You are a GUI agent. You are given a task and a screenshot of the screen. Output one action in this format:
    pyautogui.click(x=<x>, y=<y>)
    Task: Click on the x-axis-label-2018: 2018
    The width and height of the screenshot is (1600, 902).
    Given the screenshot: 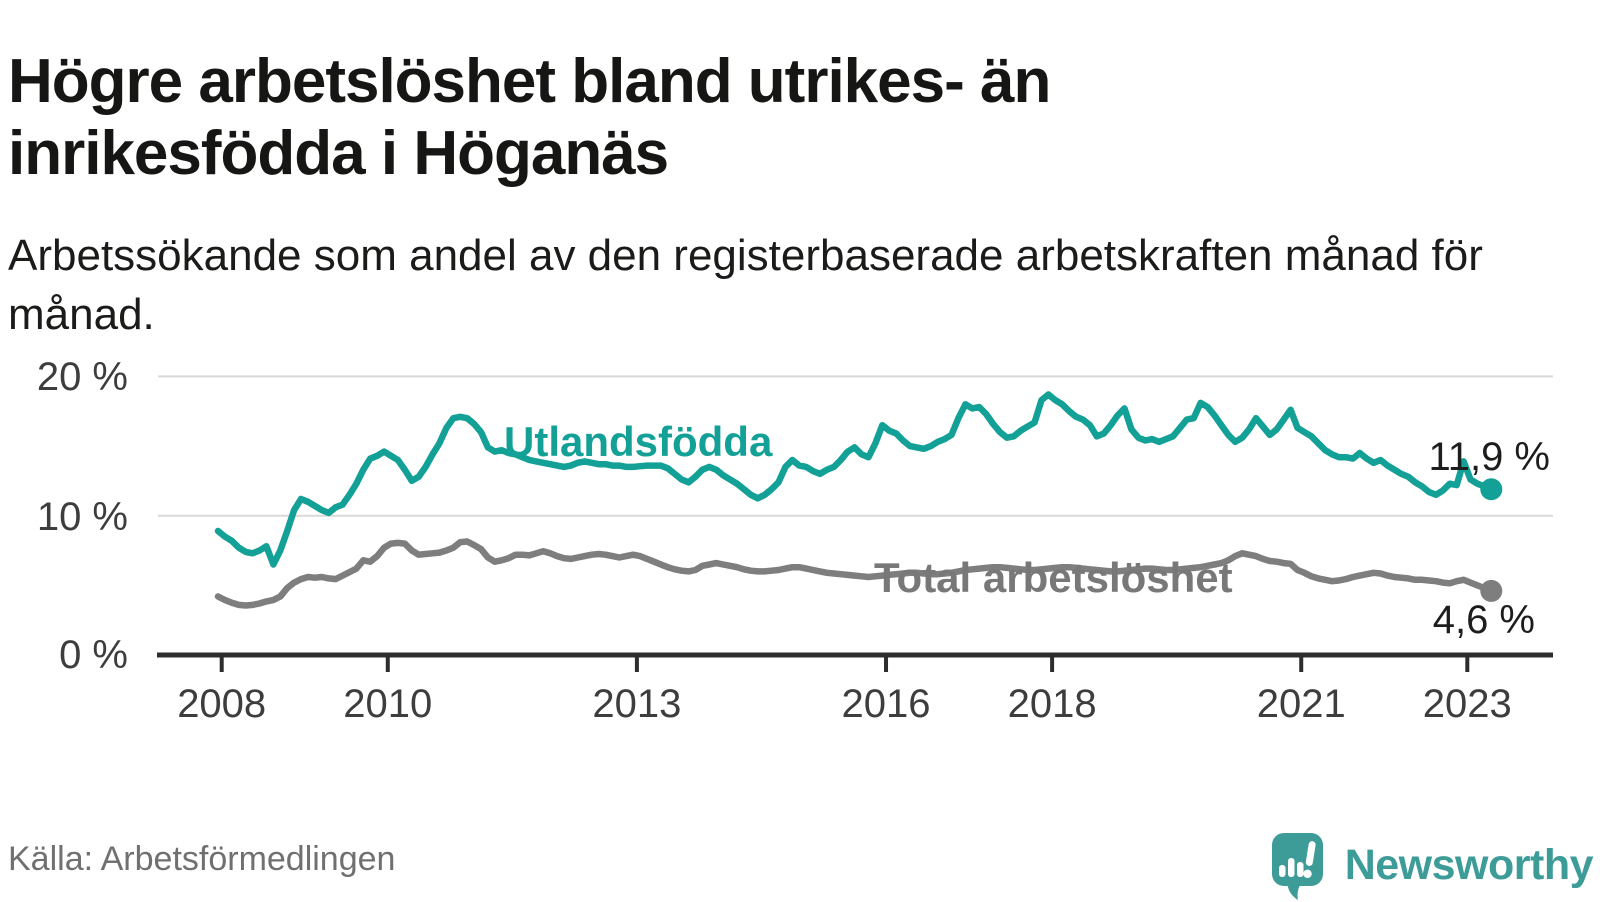 What is the action you would take?
    pyautogui.click(x=1052, y=704)
    